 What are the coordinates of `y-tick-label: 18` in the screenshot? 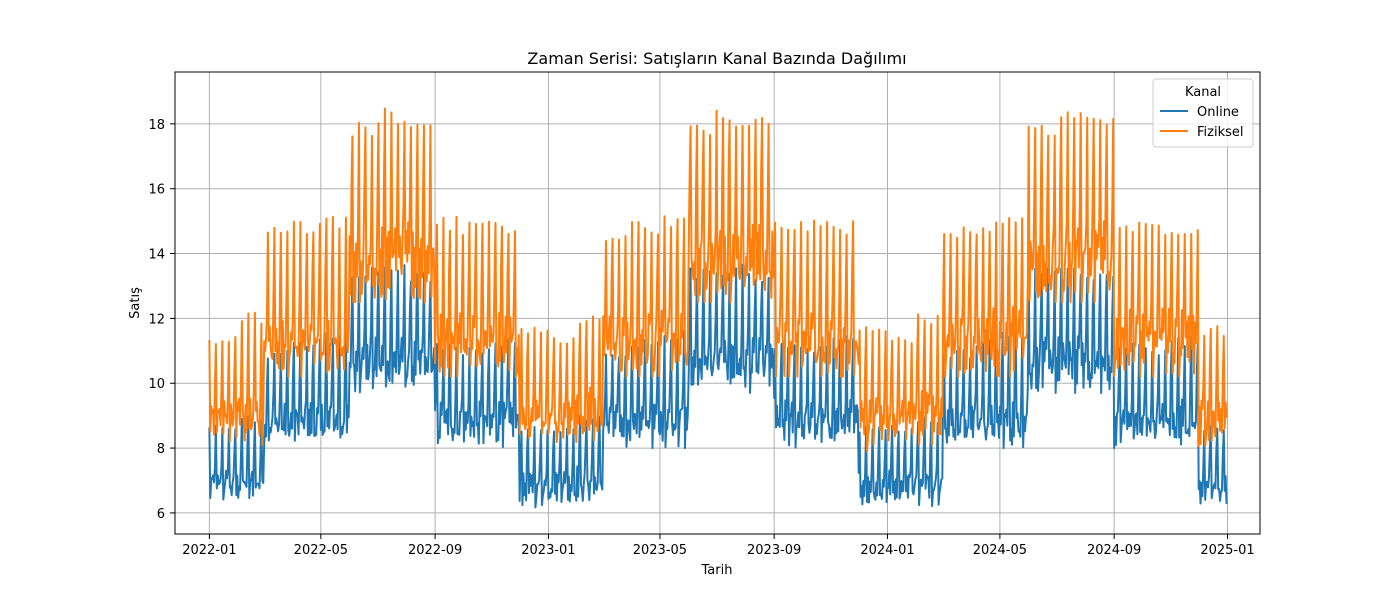 It's located at (156, 125).